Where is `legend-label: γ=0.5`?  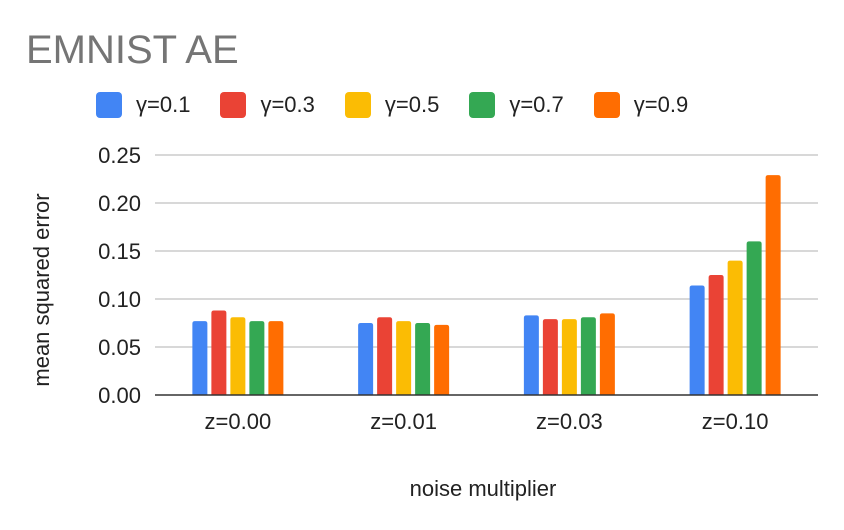
legend-label: γ=0.5 is located at coordinates (412, 104).